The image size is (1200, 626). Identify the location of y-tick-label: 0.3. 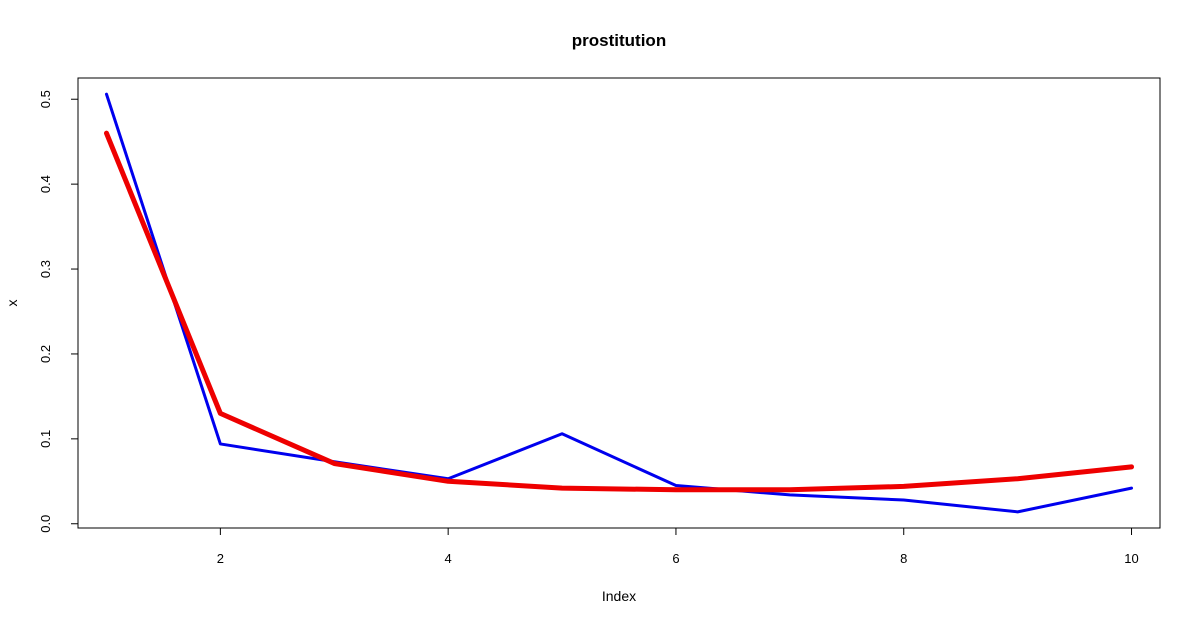
(45, 269).